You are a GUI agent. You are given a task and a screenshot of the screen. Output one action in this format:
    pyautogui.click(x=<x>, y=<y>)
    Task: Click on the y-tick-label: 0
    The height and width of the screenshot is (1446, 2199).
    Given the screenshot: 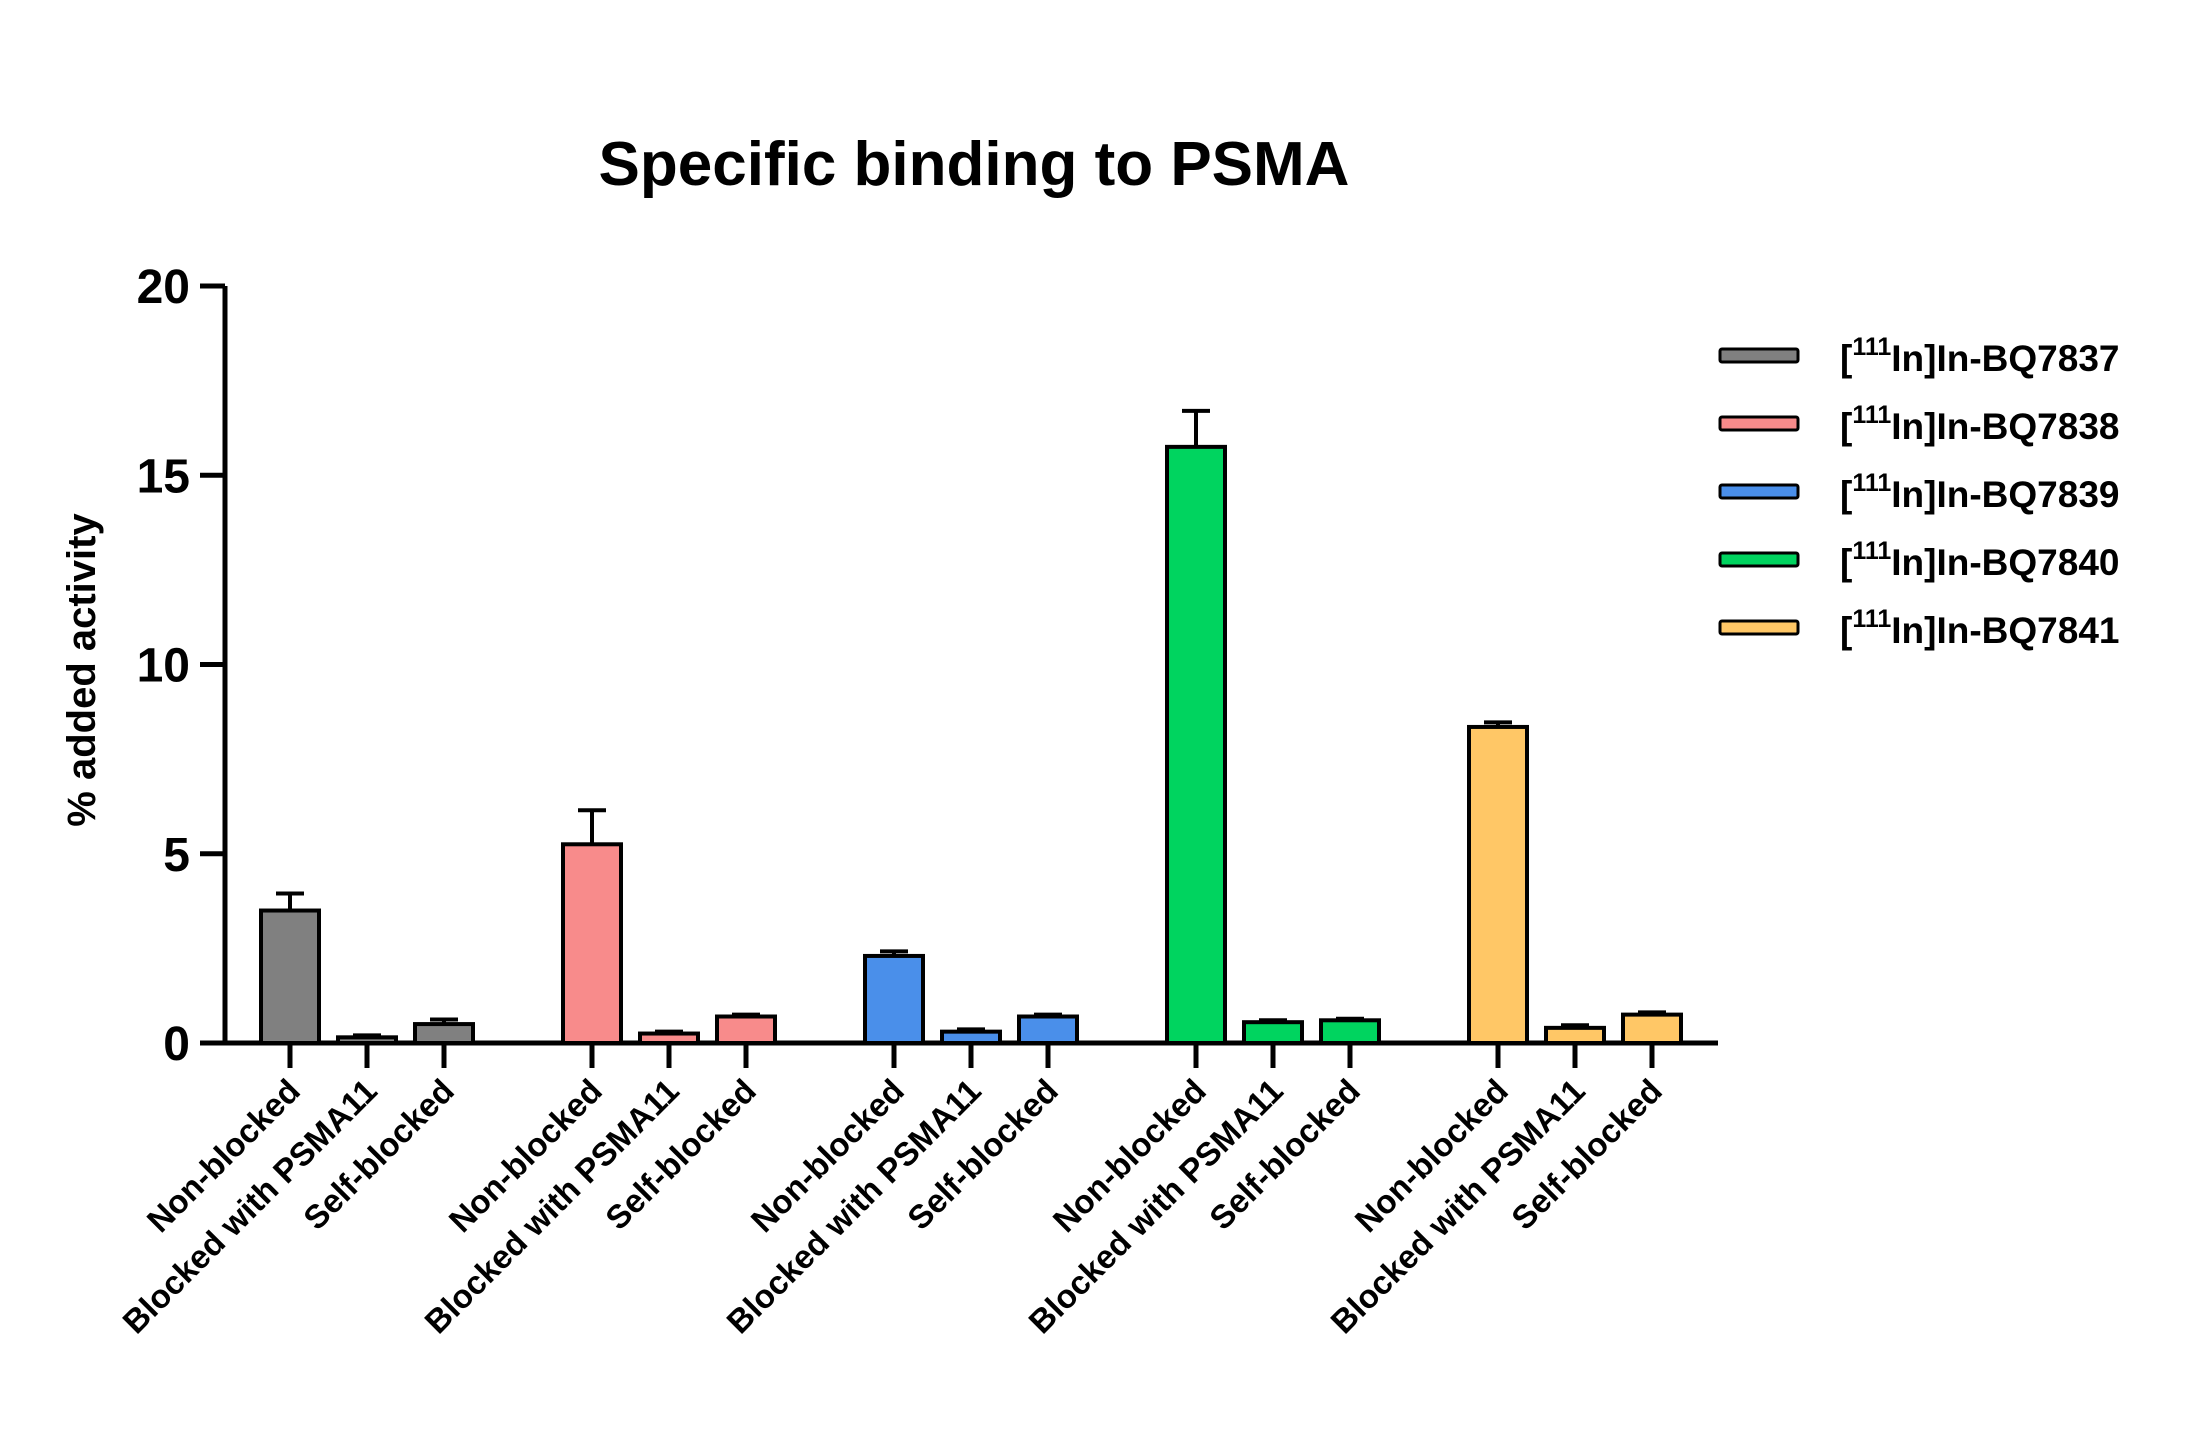 What is the action you would take?
    pyautogui.click(x=176, y=1044)
    